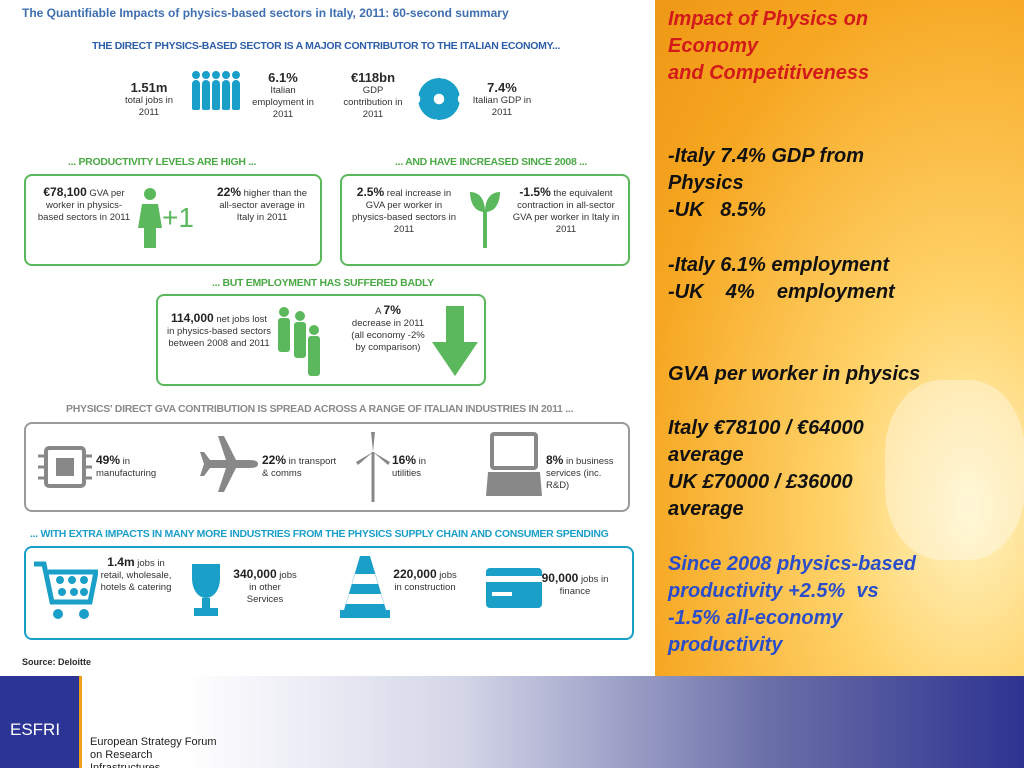  I want to click on stat-gdp-contribution: €118bn GDP contribution in 2011, so click(373, 95).